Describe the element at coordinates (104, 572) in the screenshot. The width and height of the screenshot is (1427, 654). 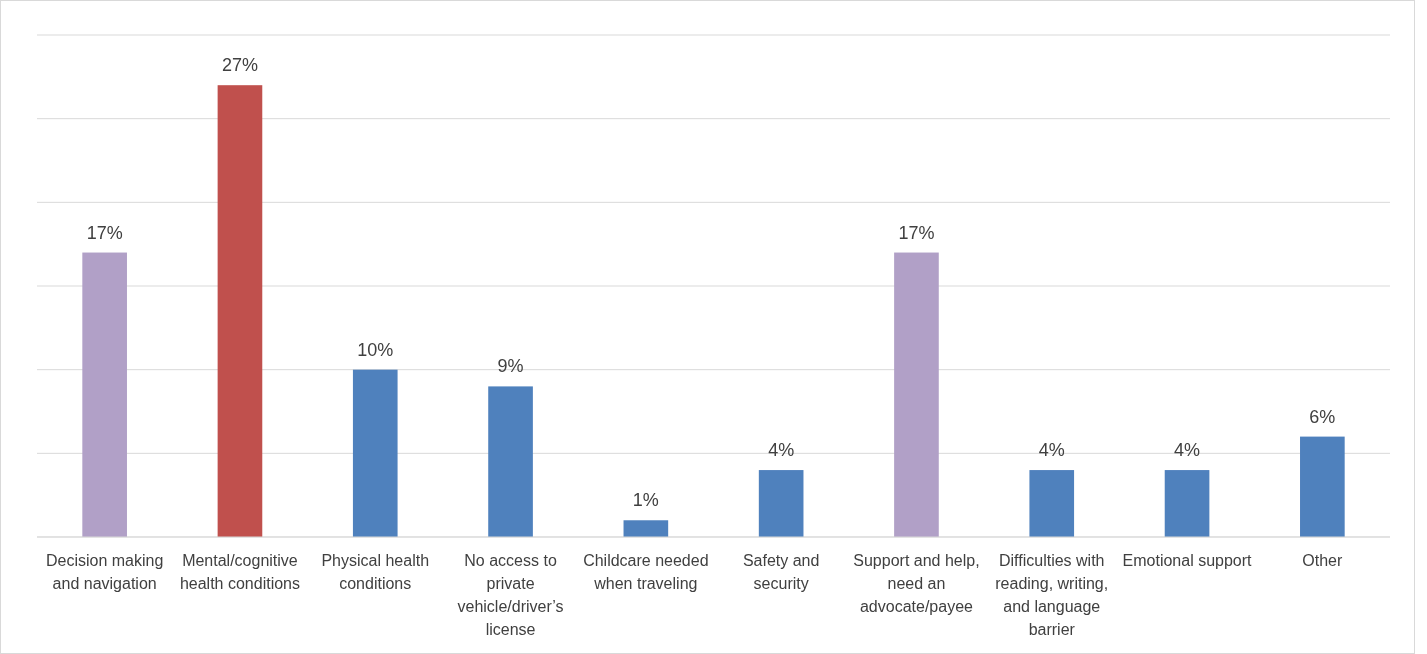
I see `x-tick-label: Decision making and navigation` at that location.